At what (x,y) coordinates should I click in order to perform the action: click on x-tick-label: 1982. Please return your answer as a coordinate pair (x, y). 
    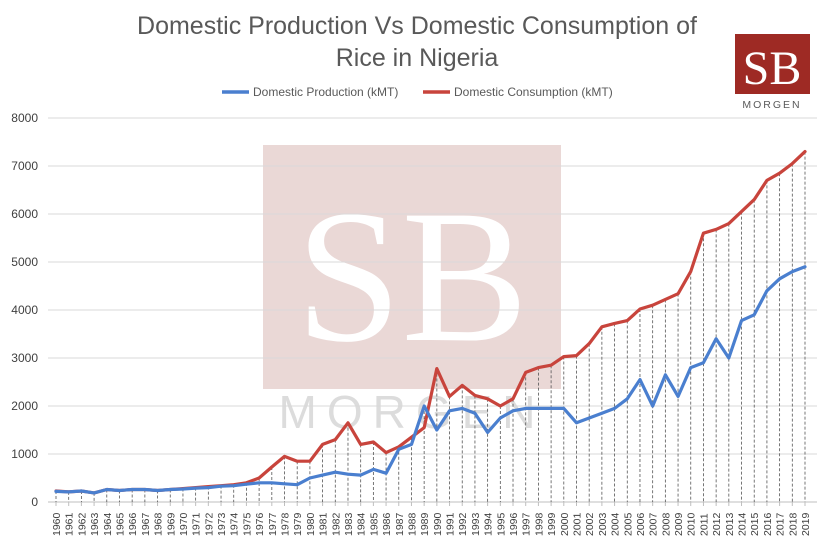
    Looking at the image, I should click on (336, 524).